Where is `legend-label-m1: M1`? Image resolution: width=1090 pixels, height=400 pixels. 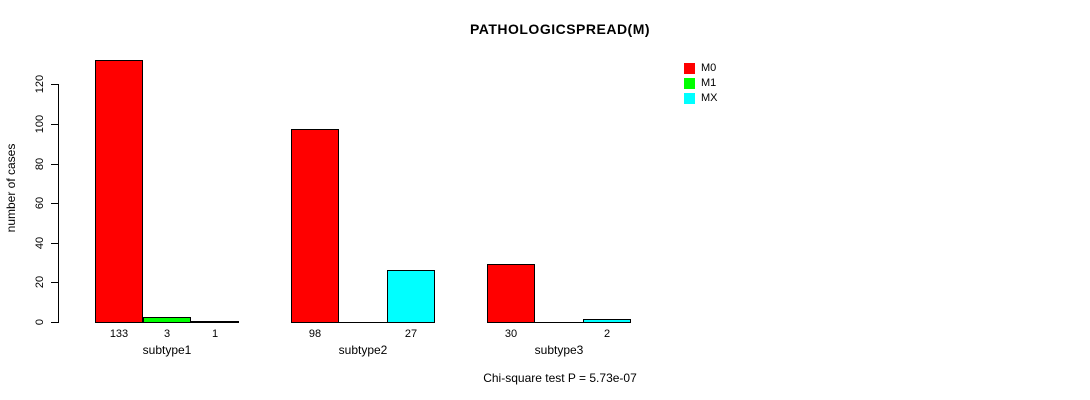 legend-label-m1: M1 is located at coordinates (709, 83).